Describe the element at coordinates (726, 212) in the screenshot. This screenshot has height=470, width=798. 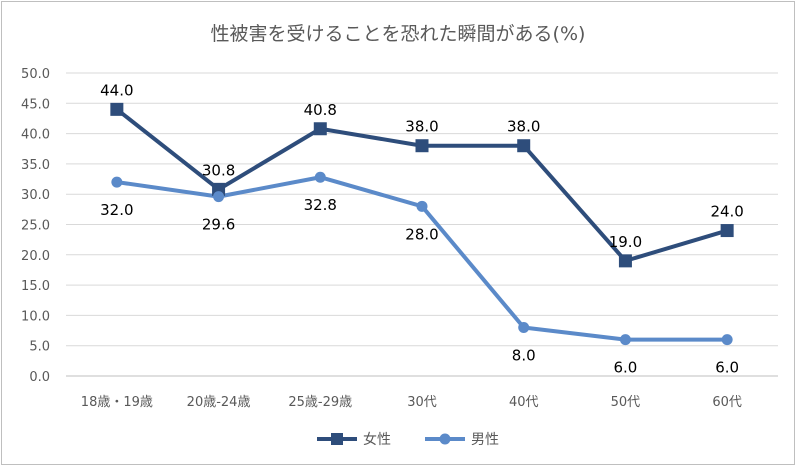
I see `data-label: 24.0` at that location.